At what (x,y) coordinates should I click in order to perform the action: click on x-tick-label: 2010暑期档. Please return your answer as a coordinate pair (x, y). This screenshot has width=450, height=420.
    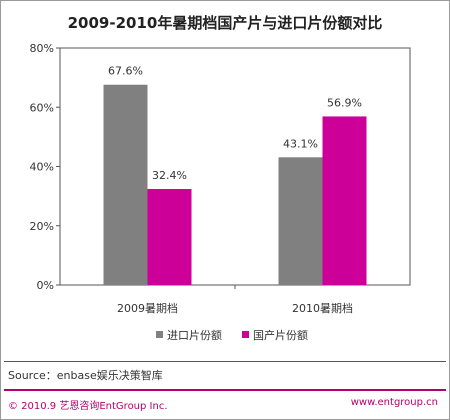
    Looking at the image, I should click on (322, 308).